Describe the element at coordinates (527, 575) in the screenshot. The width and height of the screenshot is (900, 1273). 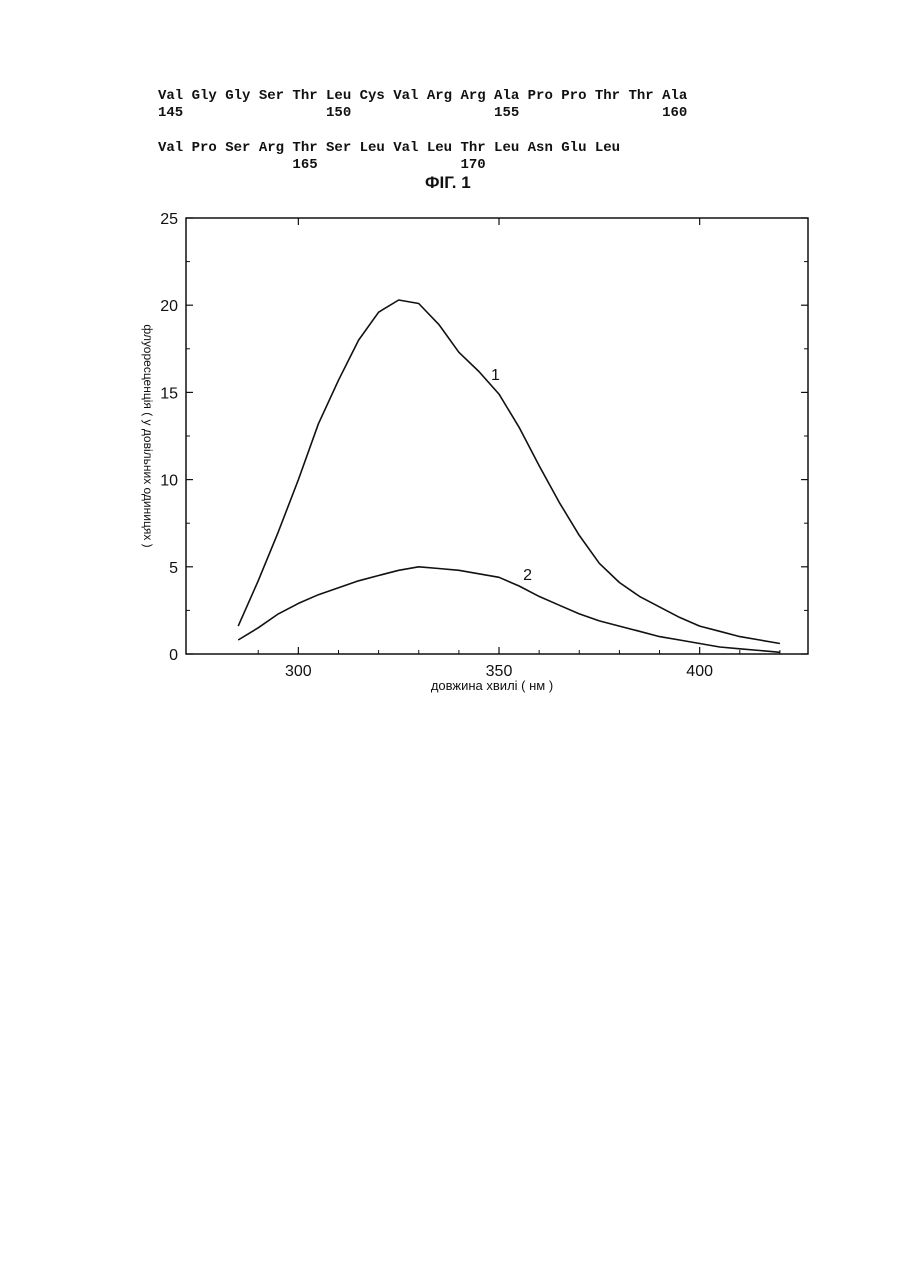
I see `series-2-label: 2` at that location.